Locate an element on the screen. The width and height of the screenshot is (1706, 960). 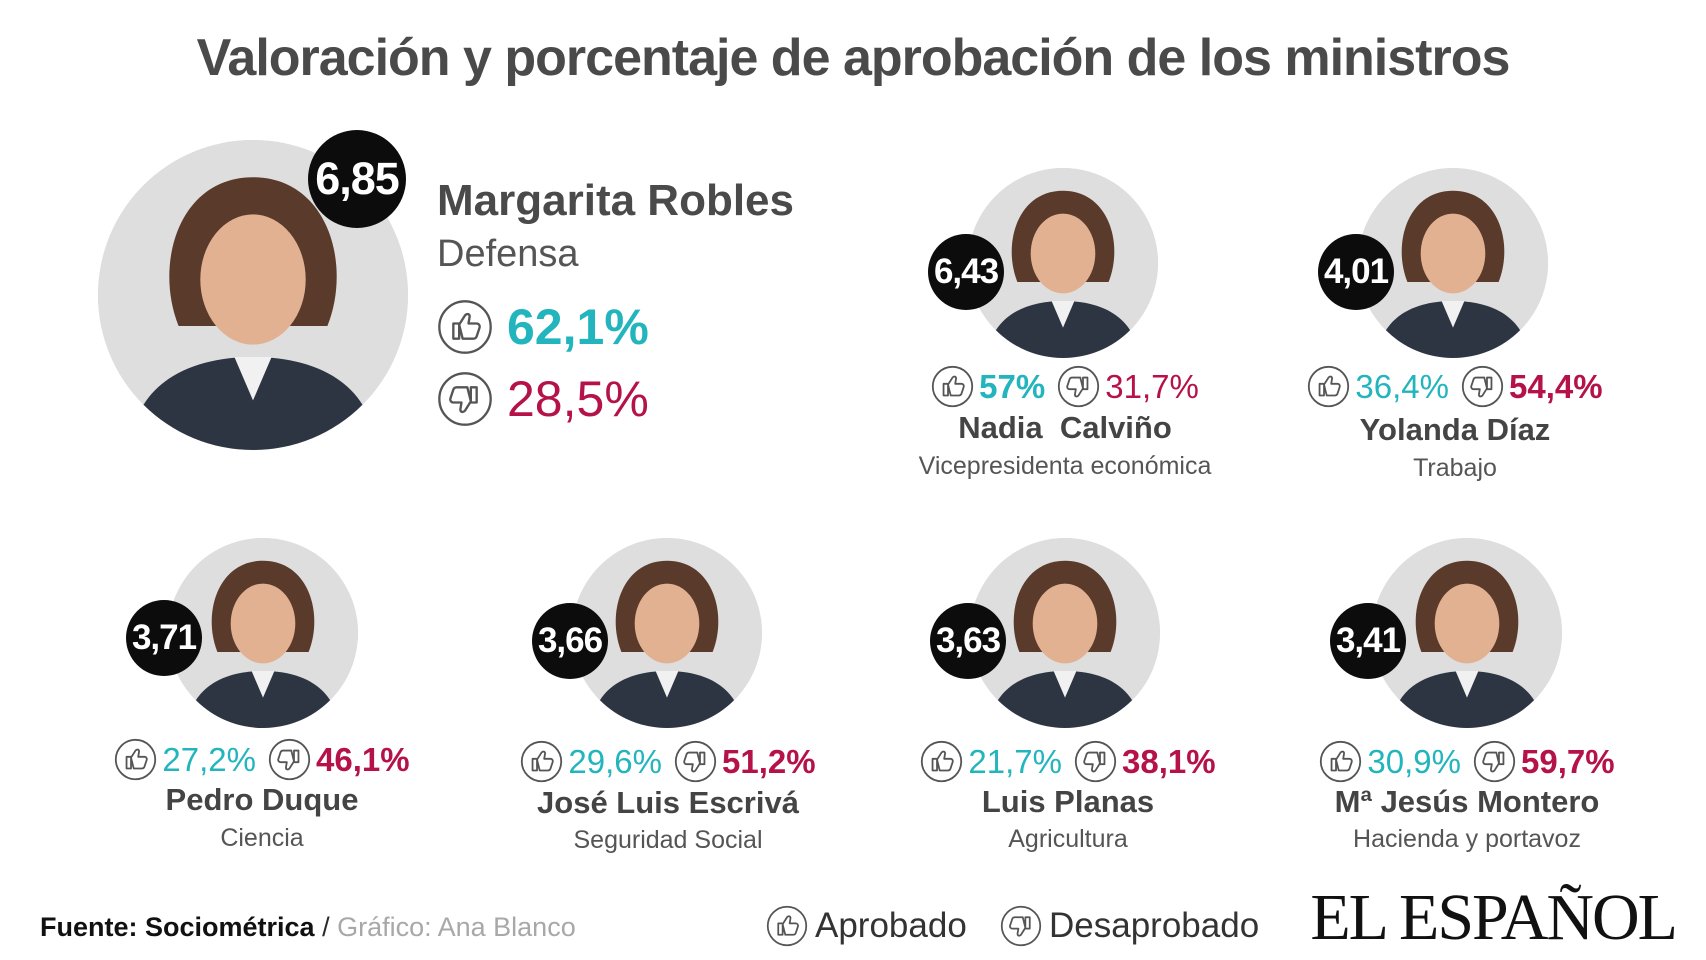
disapprove-value: 46,1% is located at coordinates (363, 759).